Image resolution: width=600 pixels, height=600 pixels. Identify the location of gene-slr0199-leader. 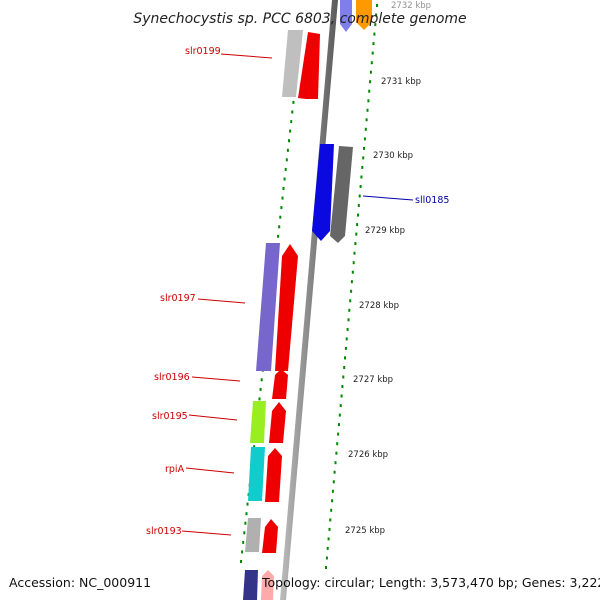
(246, 56).